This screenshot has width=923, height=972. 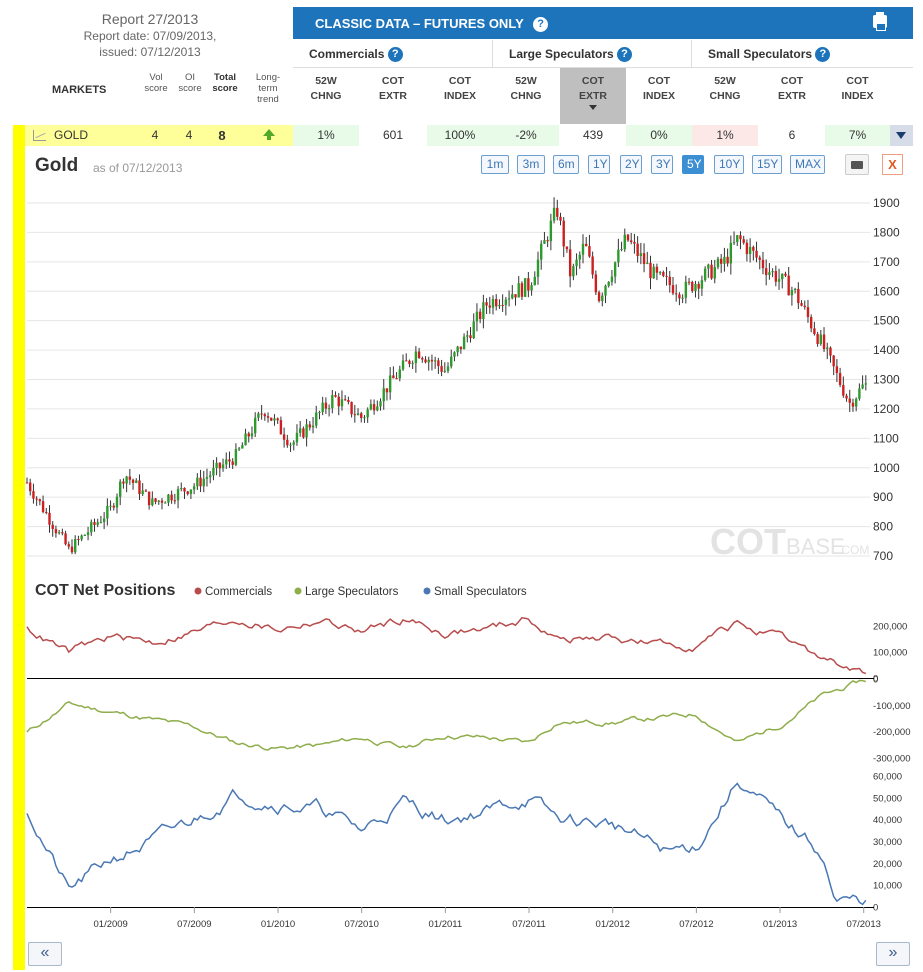 I want to click on scroll-forward-button: », so click(x=893, y=954).